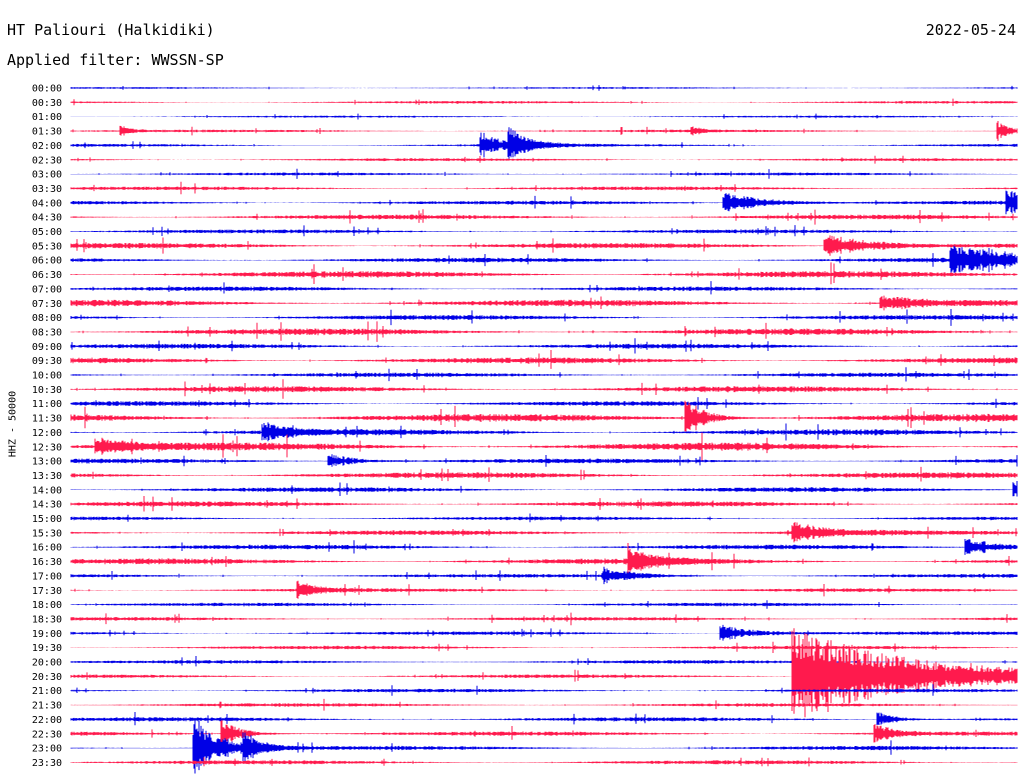 This screenshot has width=1024, height=780. Describe the element at coordinates (47, 505) in the screenshot. I see `row-tick-label: 14:30` at that location.